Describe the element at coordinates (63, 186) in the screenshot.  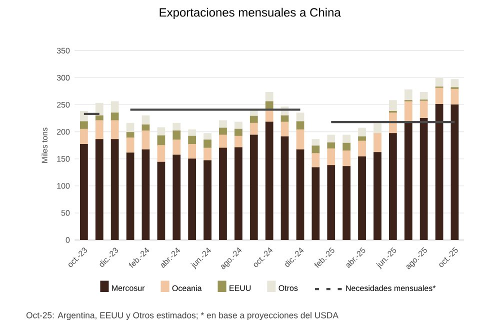
I see `y-tick-label: 100` at that location.